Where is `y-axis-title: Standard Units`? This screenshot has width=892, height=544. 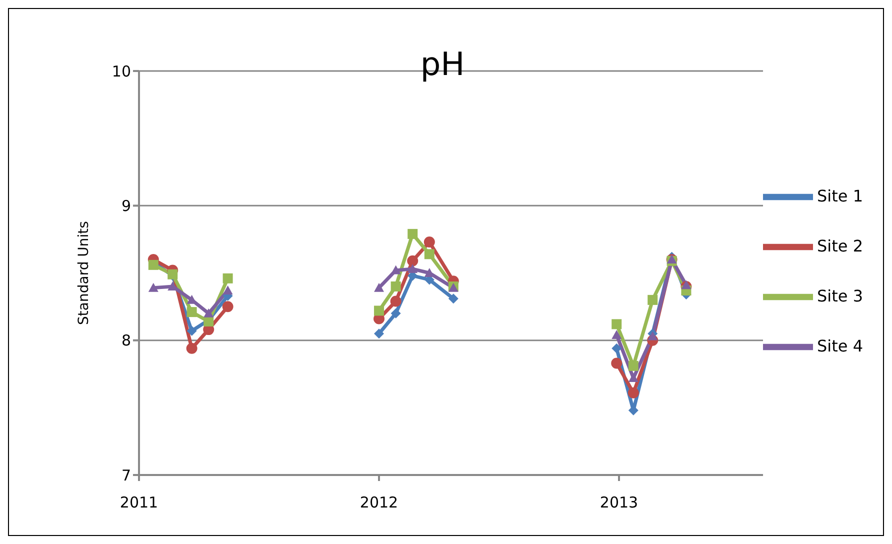
y-axis-title: Standard Units is located at coordinates (84, 273).